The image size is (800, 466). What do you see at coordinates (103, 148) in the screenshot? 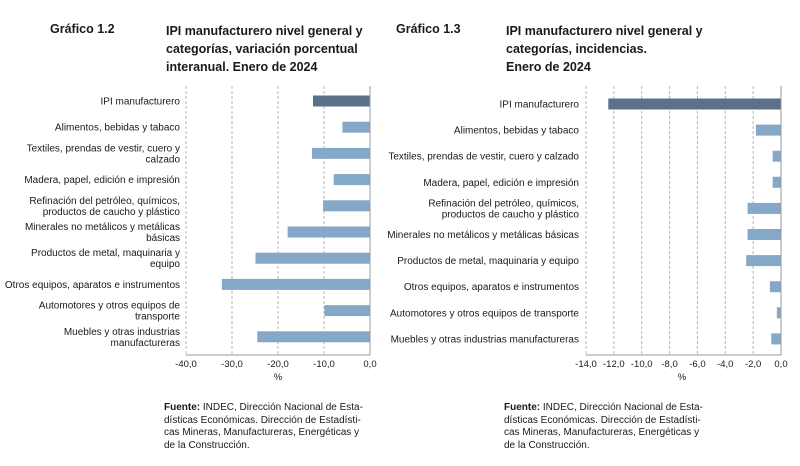
I see `category-label-line: Textiles, prendas de vestir, cuero y` at bounding box center [103, 148].